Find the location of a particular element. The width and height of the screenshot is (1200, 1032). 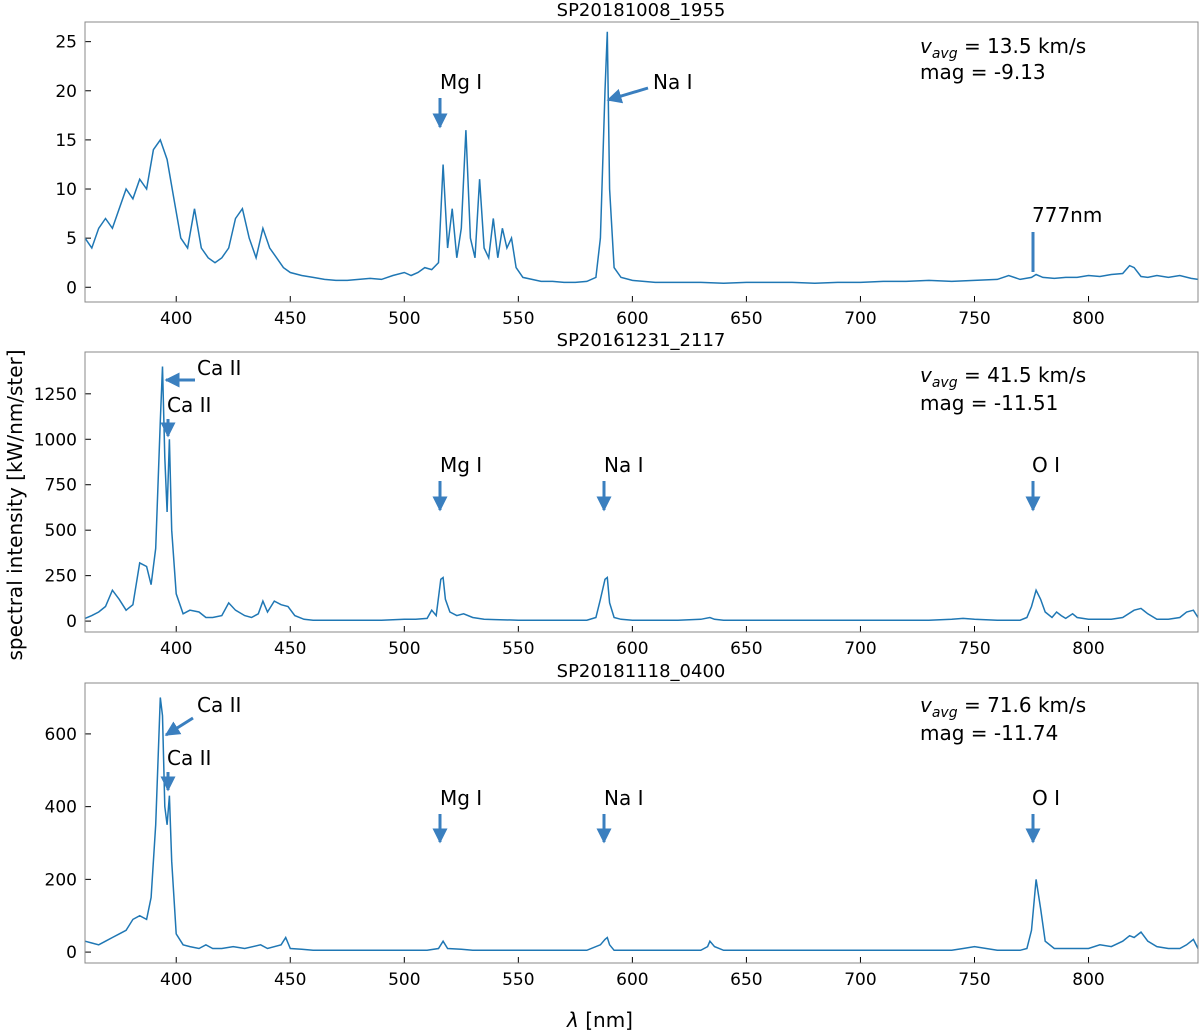

panel-2-label-mg-i: Mg I is located at coordinates (461, 465).